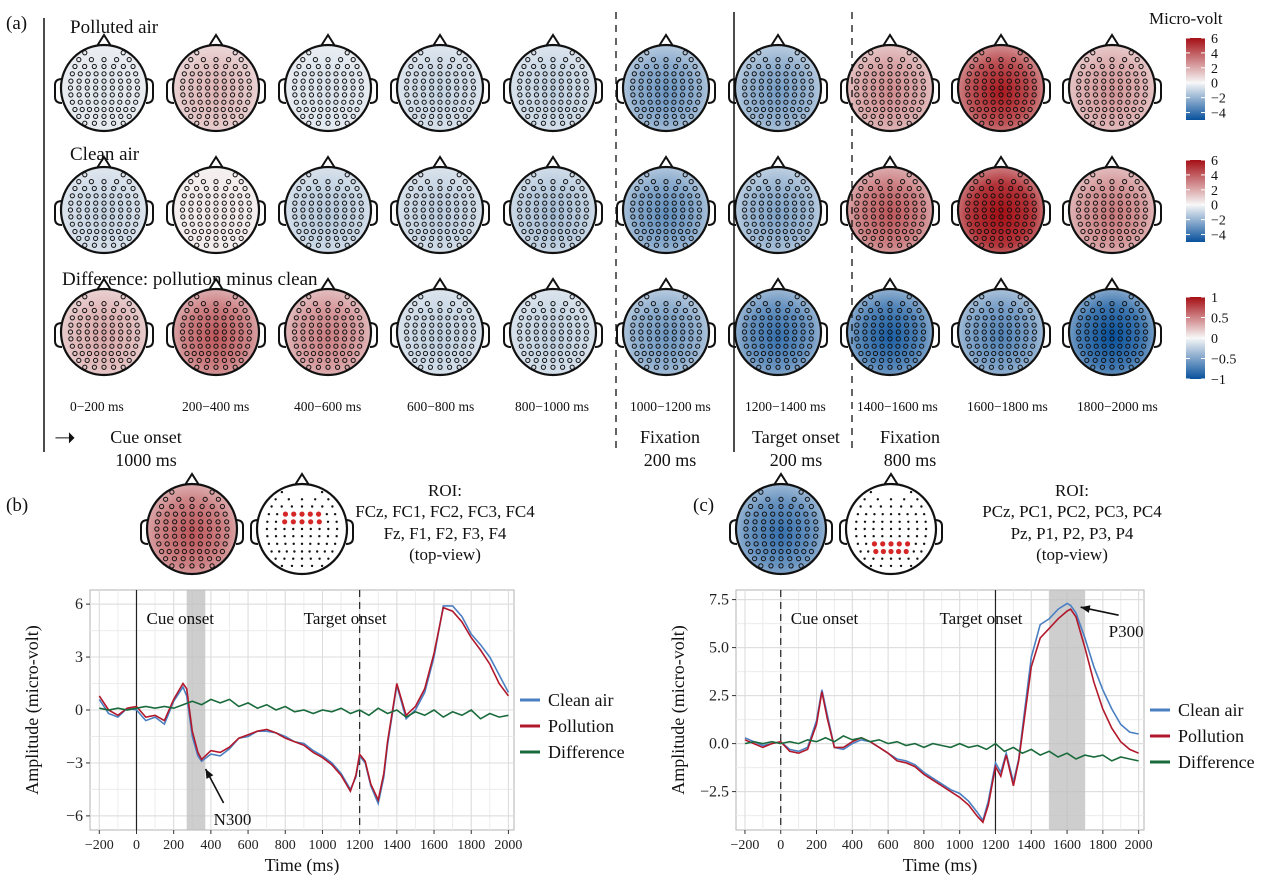 This screenshot has height=880, width=1273. Describe the element at coordinates (778, 83) in the screenshot. I see `scalp-map` at that location.